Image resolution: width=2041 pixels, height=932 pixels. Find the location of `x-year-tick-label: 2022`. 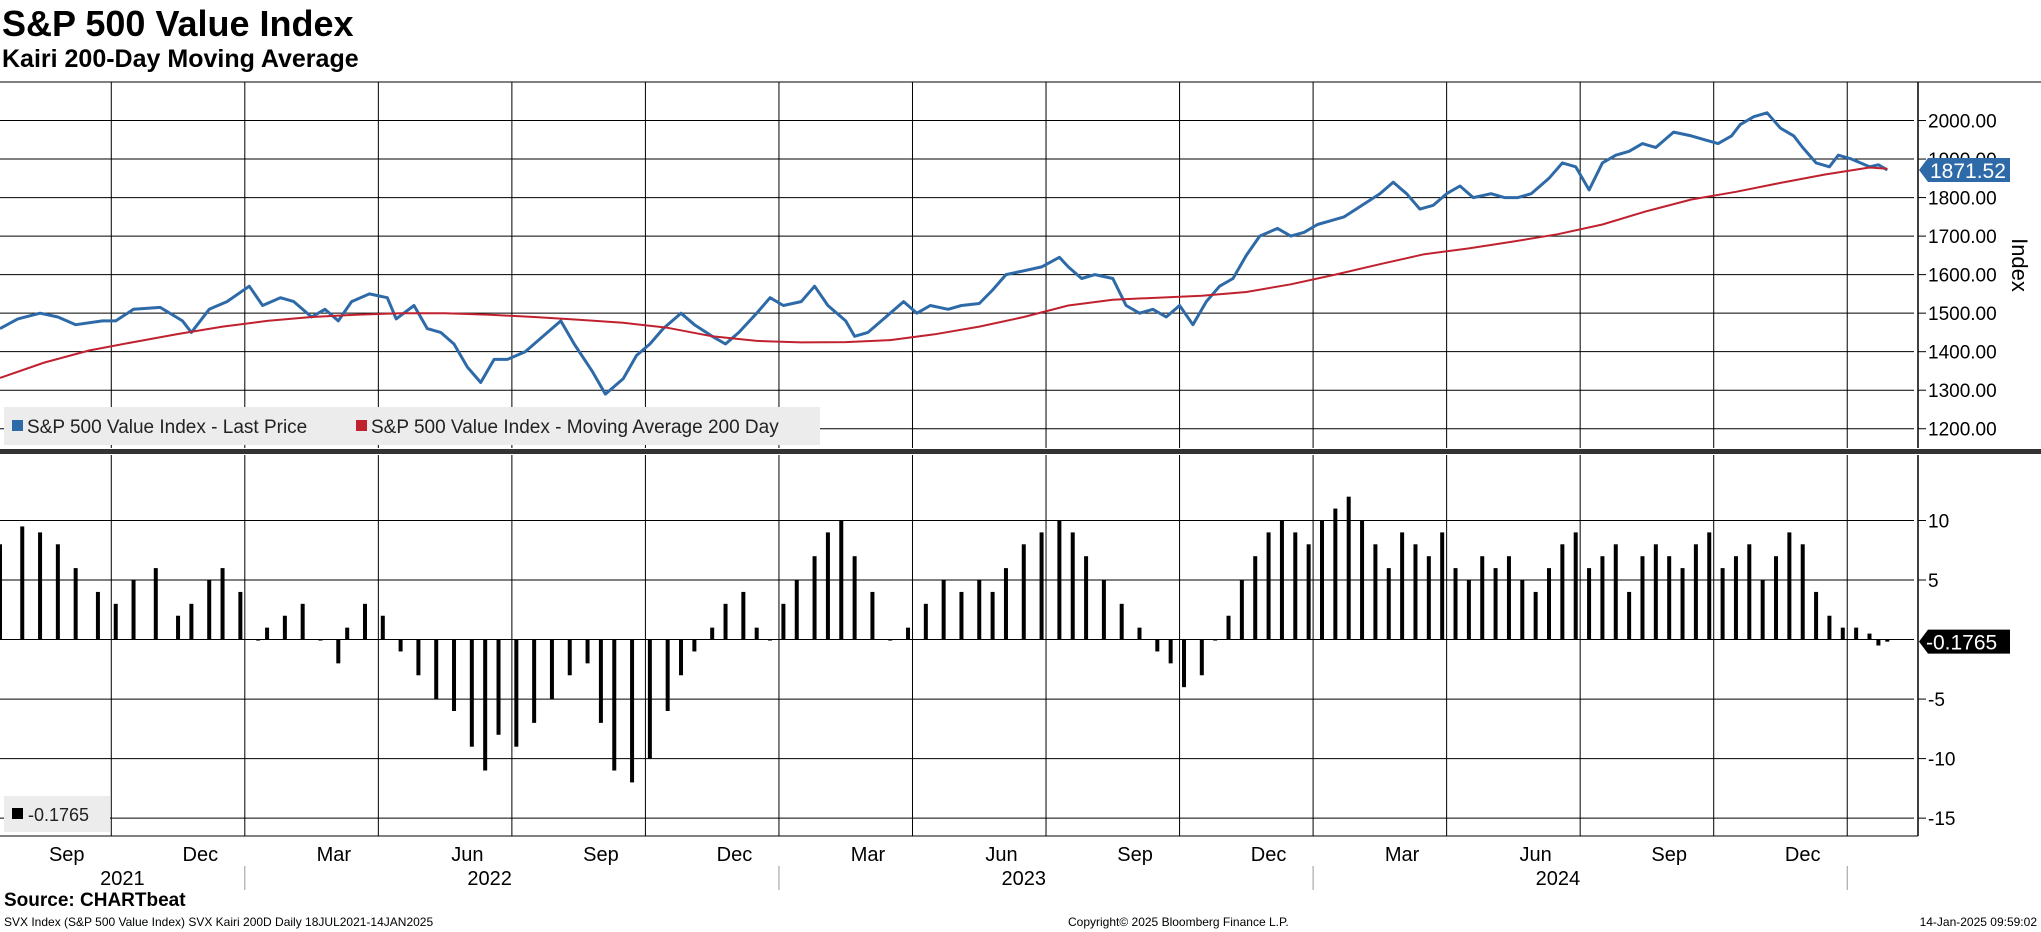

x-year-tick-label: 2022 is located at coordinates (489, 879).